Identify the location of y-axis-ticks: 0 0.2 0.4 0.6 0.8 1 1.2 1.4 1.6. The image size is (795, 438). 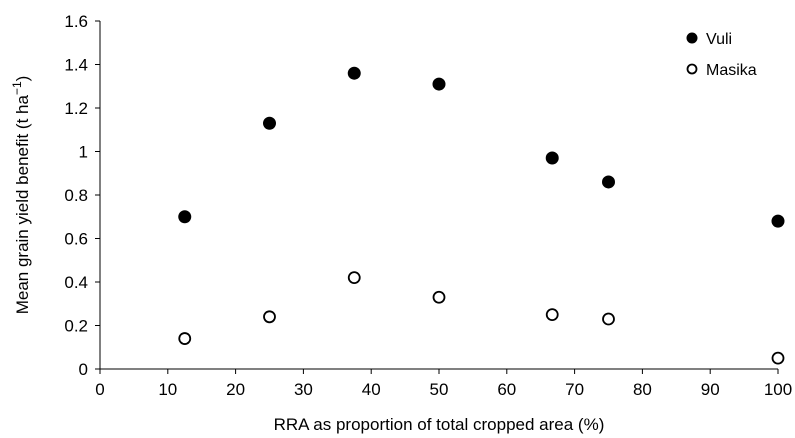
(82, 195).